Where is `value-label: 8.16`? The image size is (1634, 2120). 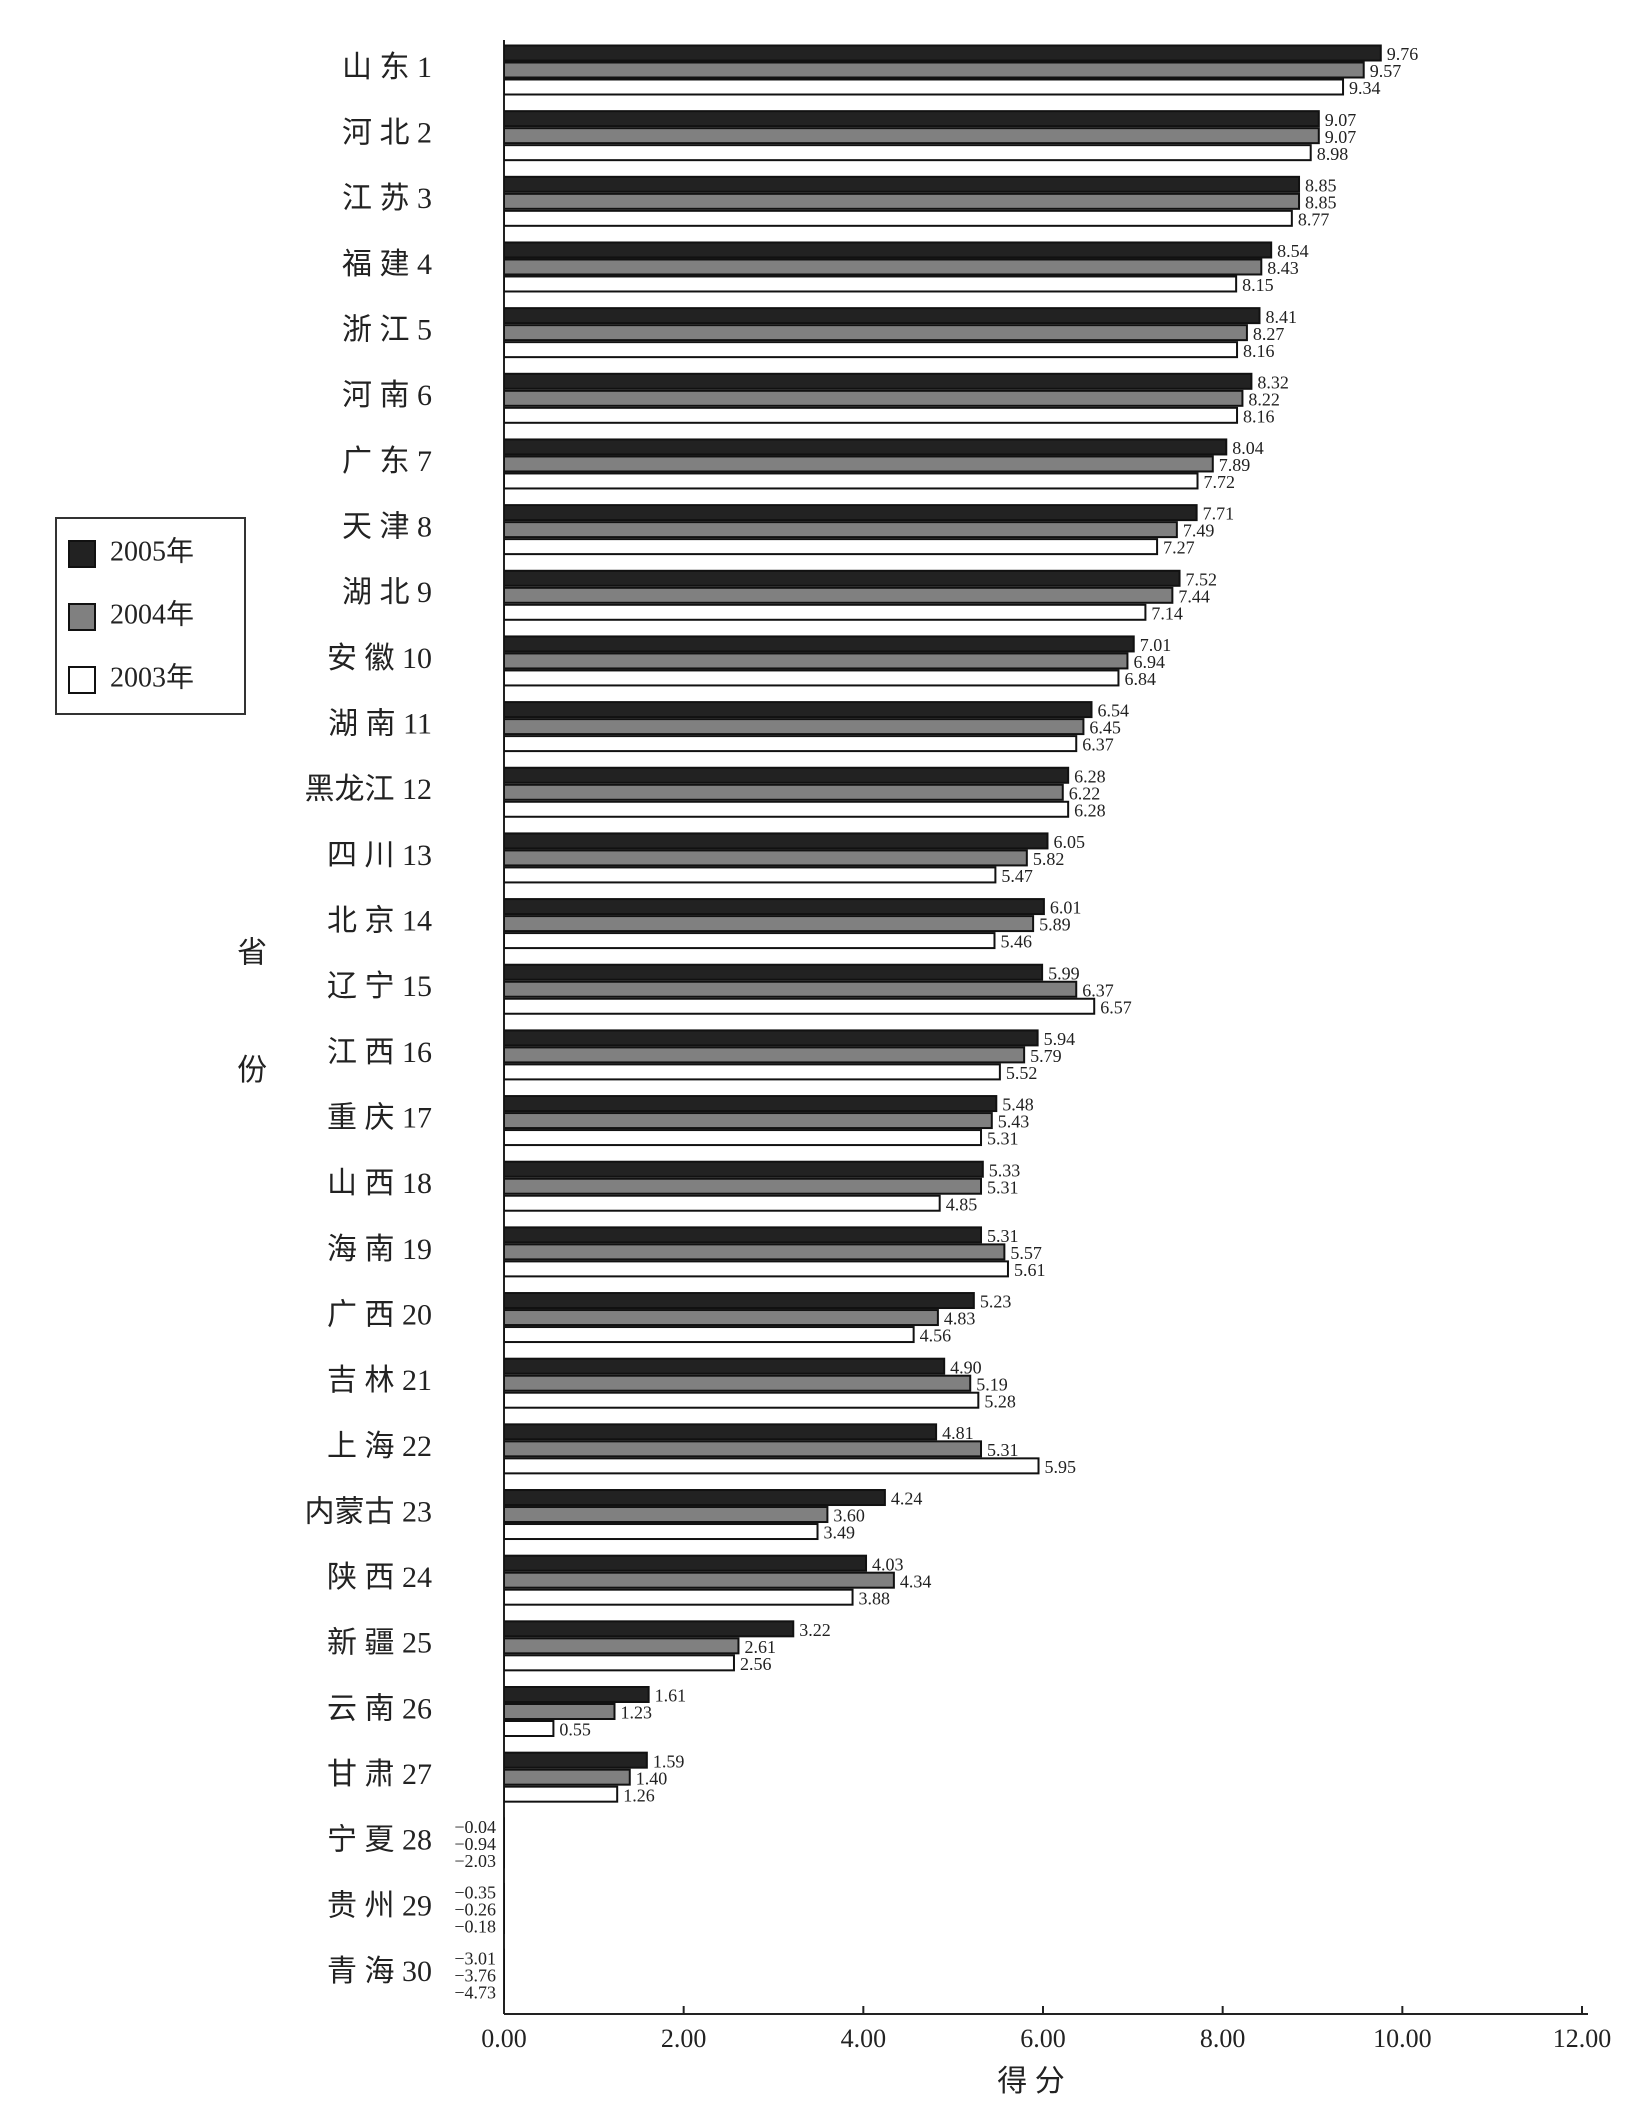 value-label: 8.16 is located at coordinates (1259, 416).